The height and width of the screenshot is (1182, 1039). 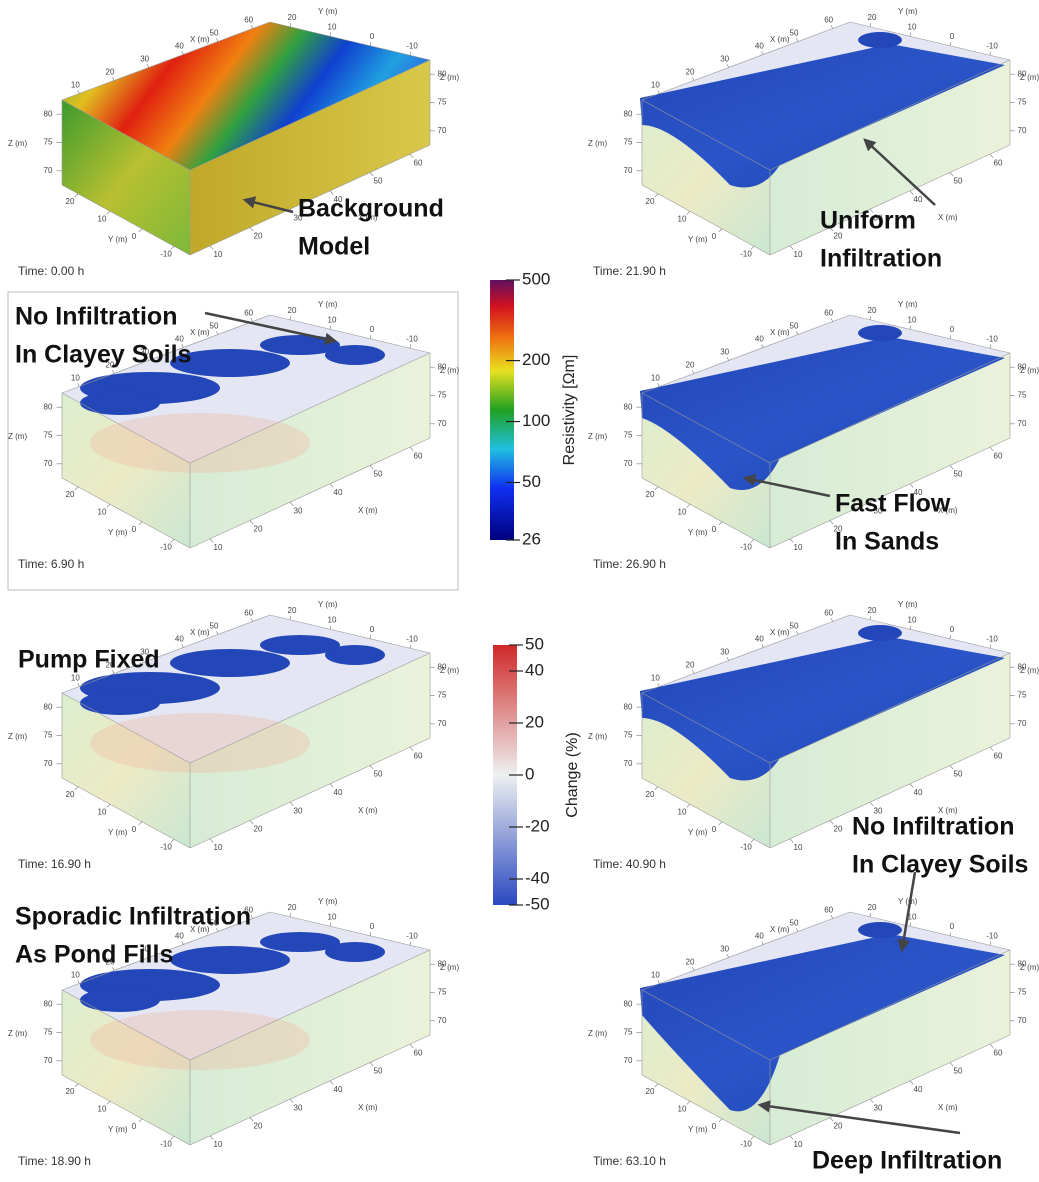 I want to click on annotation: Sporadic Infiltration, so click(x=133, y=917).